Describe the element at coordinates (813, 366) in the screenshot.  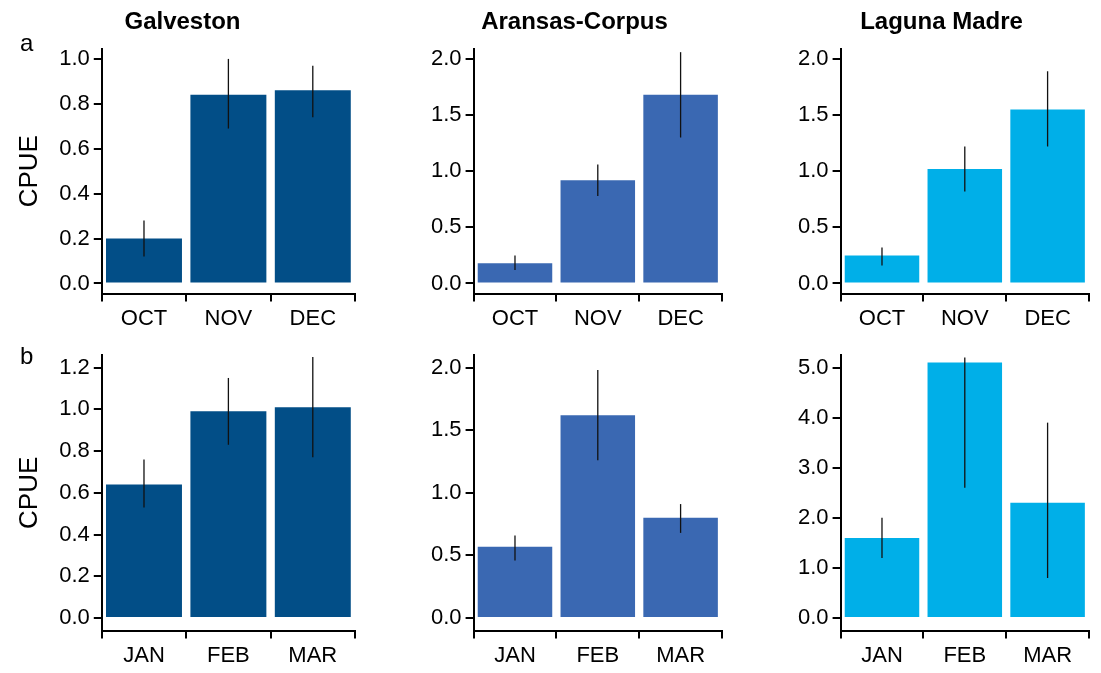
I see `y-tick-label: 5.0` at that location.